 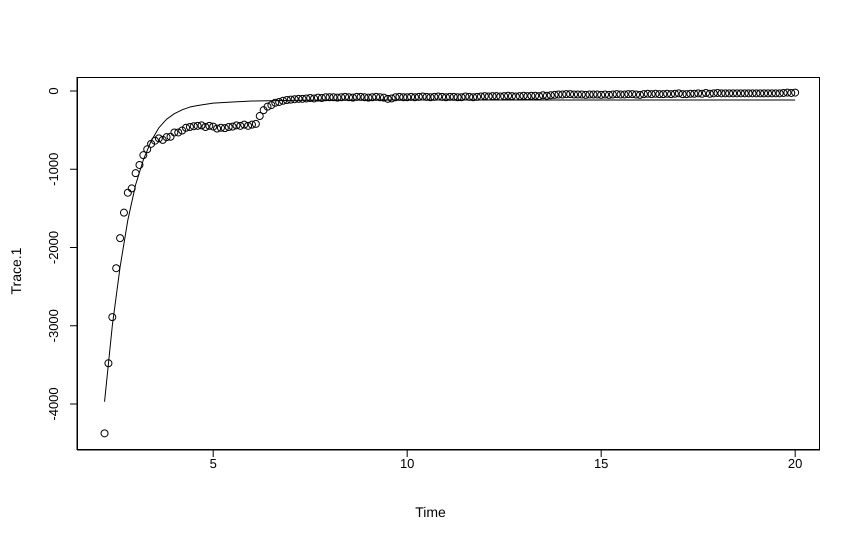 I want to click on x-tick-label: 20, so click(x=795, y=464).